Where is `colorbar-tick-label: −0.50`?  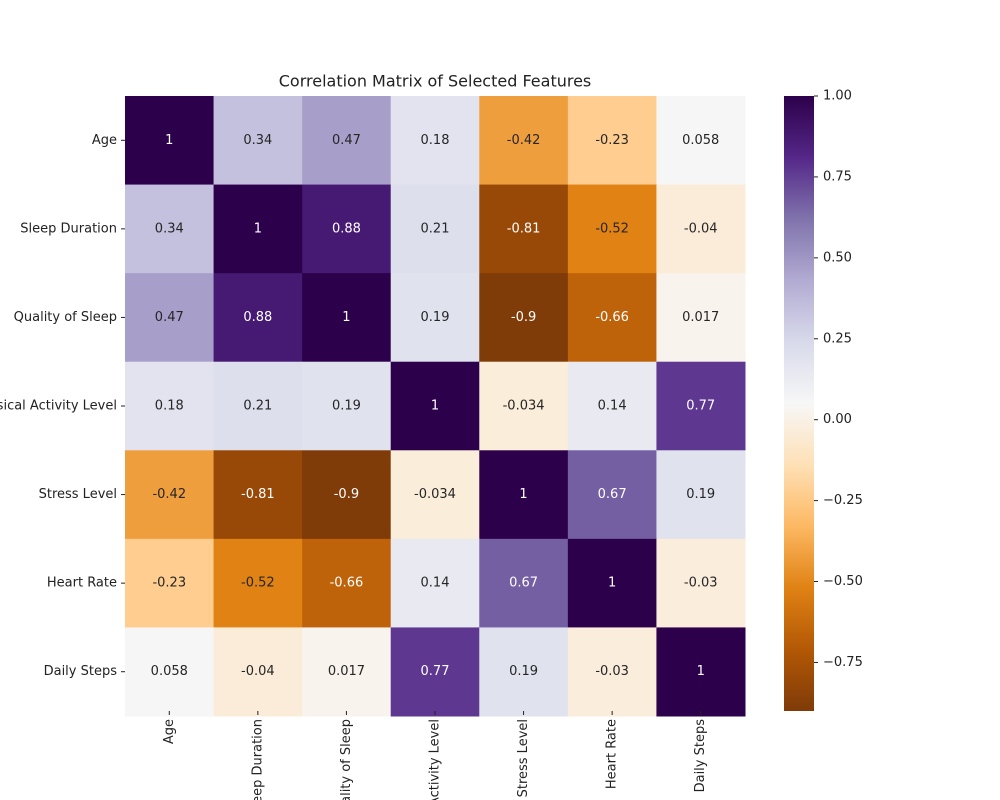 colorbar-tick-label: −0.50 is located at coordinates (843, 581).